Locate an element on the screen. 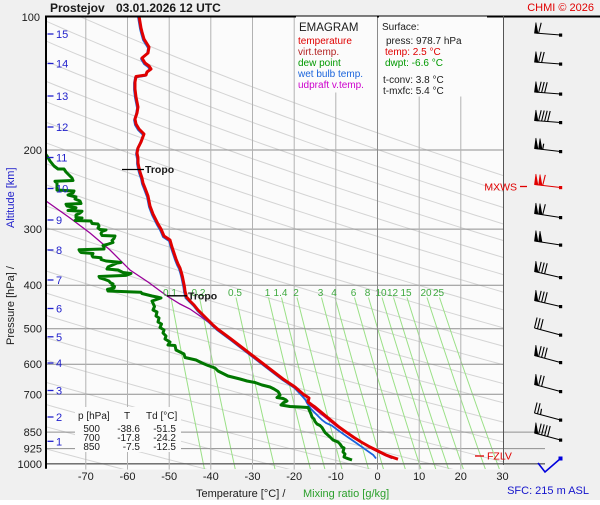 This screenshot has height=505, width=600. svg-text: 925 is located at coordinates (33, 450).